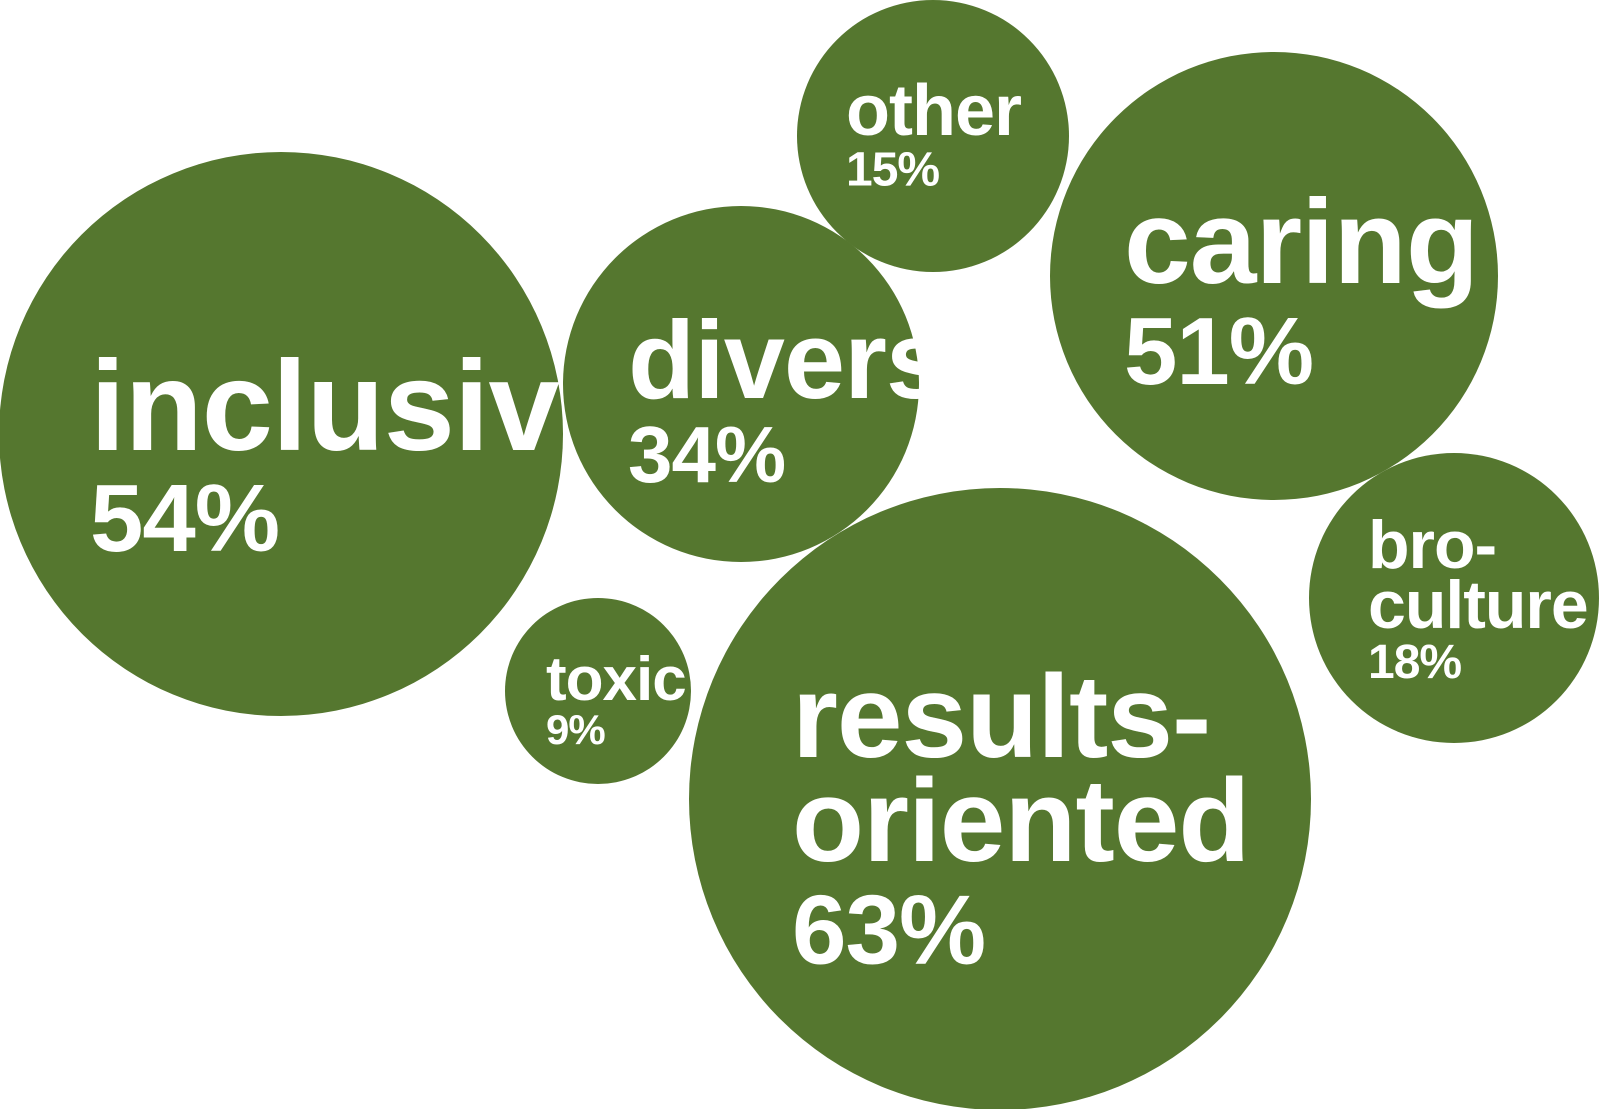  What do you see at coordinates (616, 679) in the screenshot?
I see `bubble-label: toxic` at bounding box center [616, 679].